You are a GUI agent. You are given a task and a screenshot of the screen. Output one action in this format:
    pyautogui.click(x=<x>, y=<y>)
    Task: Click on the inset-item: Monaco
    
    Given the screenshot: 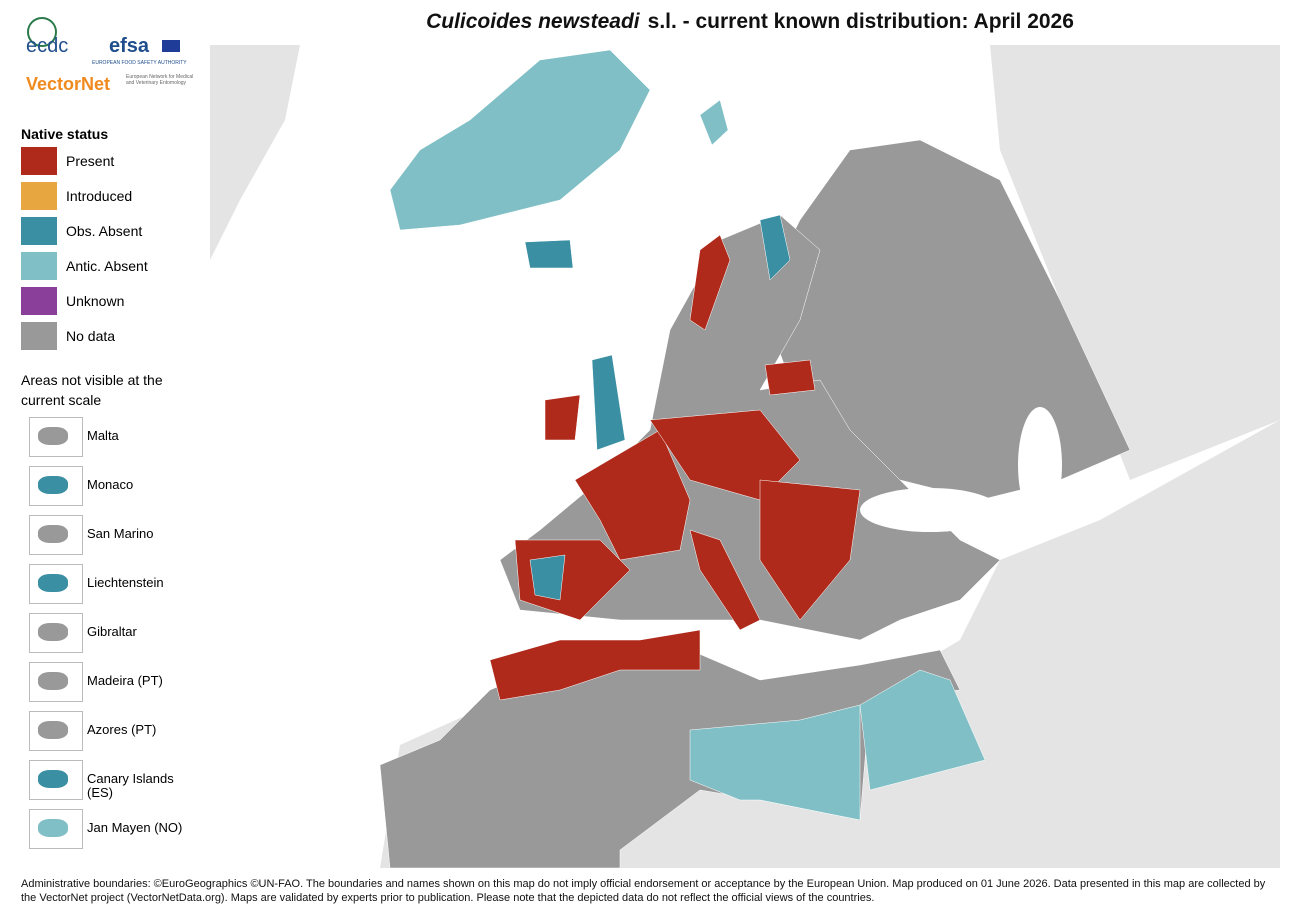 What is the action you would take?
    pyautogui.click(x=124, y=486)
    